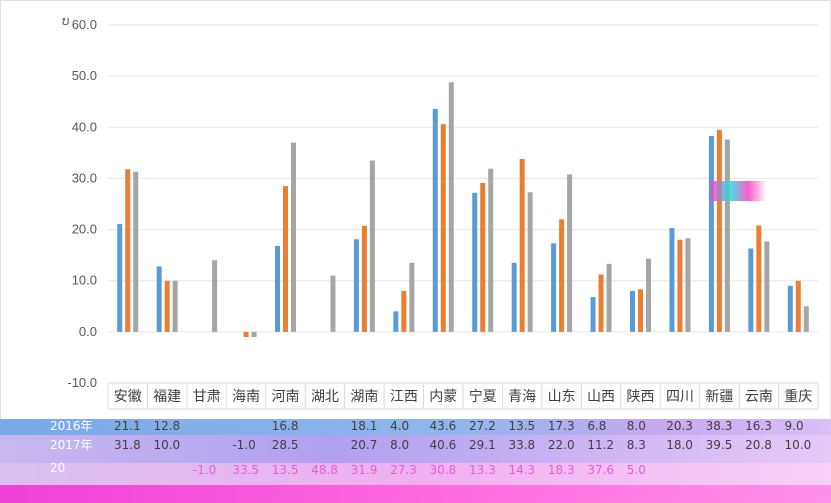 The height and width of the screenshot is (503, 831). Describe the element at coordinates (719, 397) in the screenshot. I see `category-label: 新疆` at that location.